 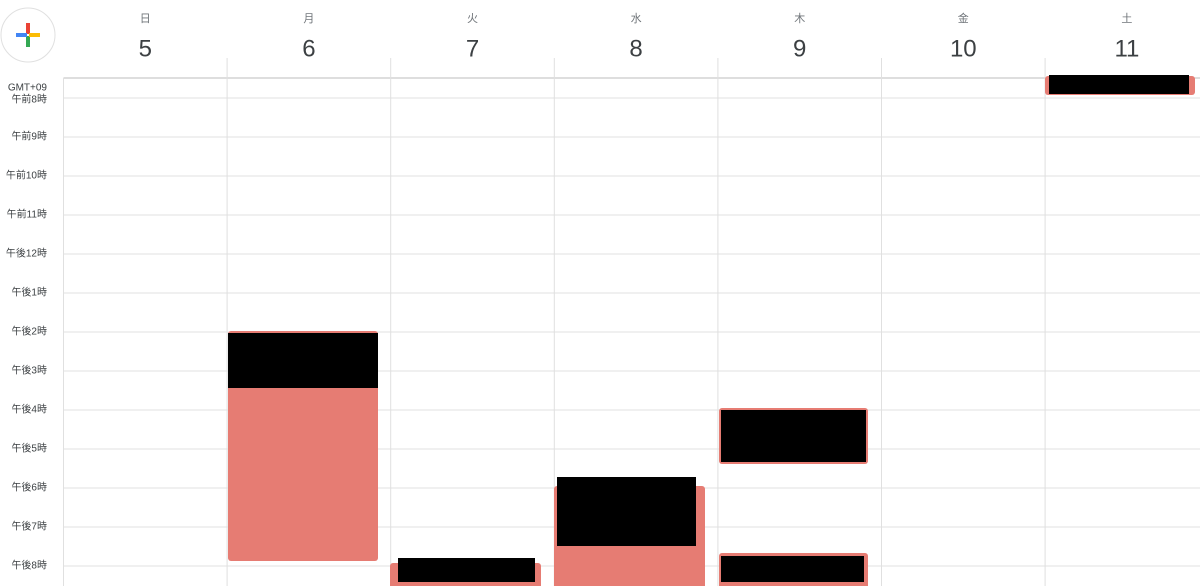 I want to click on date-label: 6, so click(x=308, y=48).